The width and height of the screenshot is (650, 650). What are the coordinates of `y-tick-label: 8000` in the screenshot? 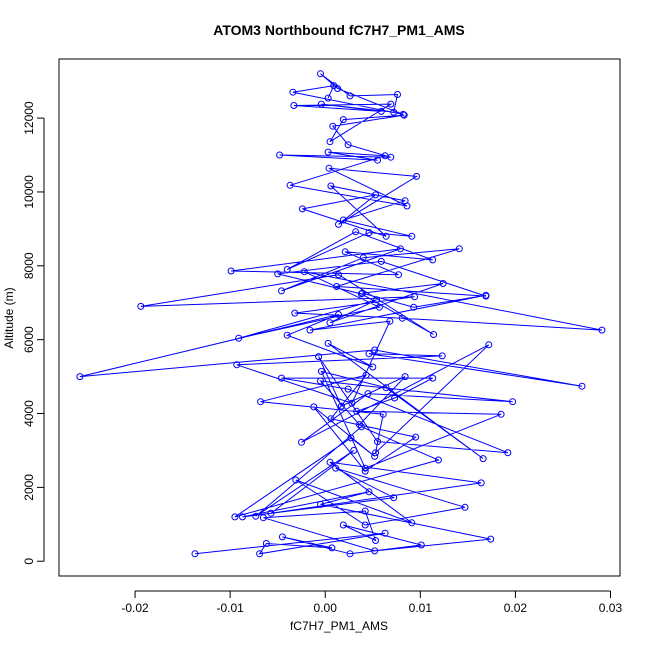 It's located at (29, 265).